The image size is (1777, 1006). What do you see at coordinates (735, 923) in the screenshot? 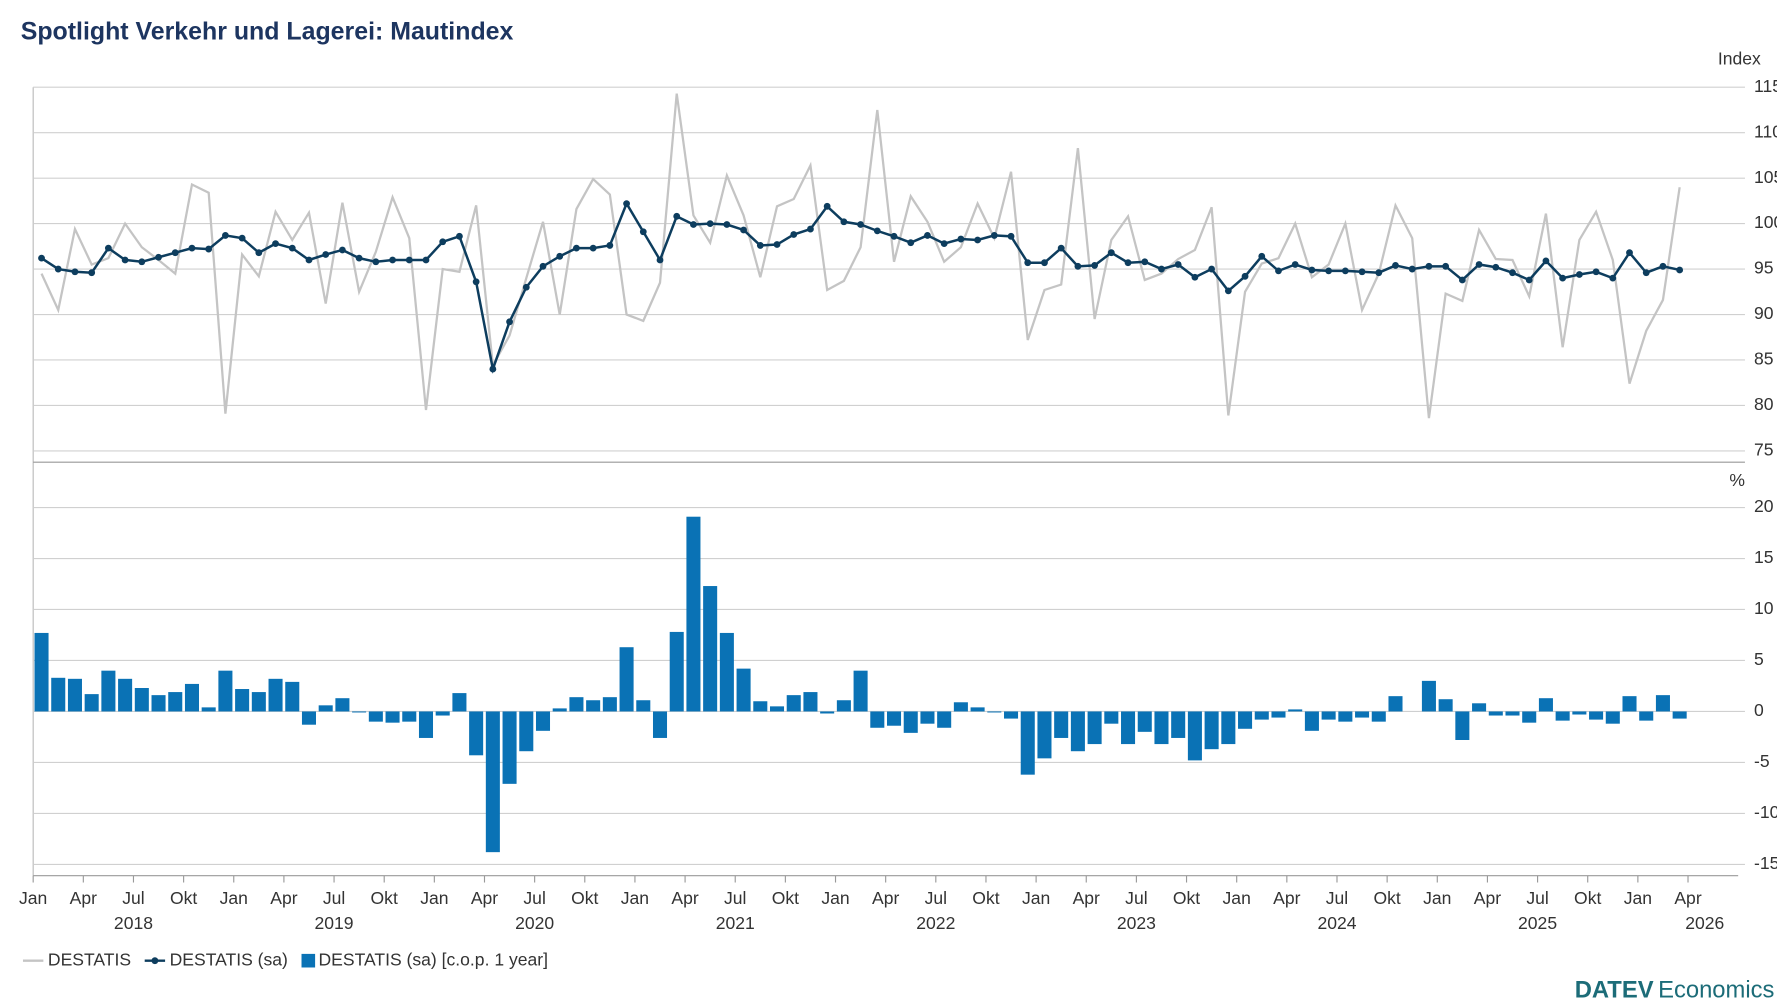
I see `x-group-label: 2021` at bounding box center [735, 923].